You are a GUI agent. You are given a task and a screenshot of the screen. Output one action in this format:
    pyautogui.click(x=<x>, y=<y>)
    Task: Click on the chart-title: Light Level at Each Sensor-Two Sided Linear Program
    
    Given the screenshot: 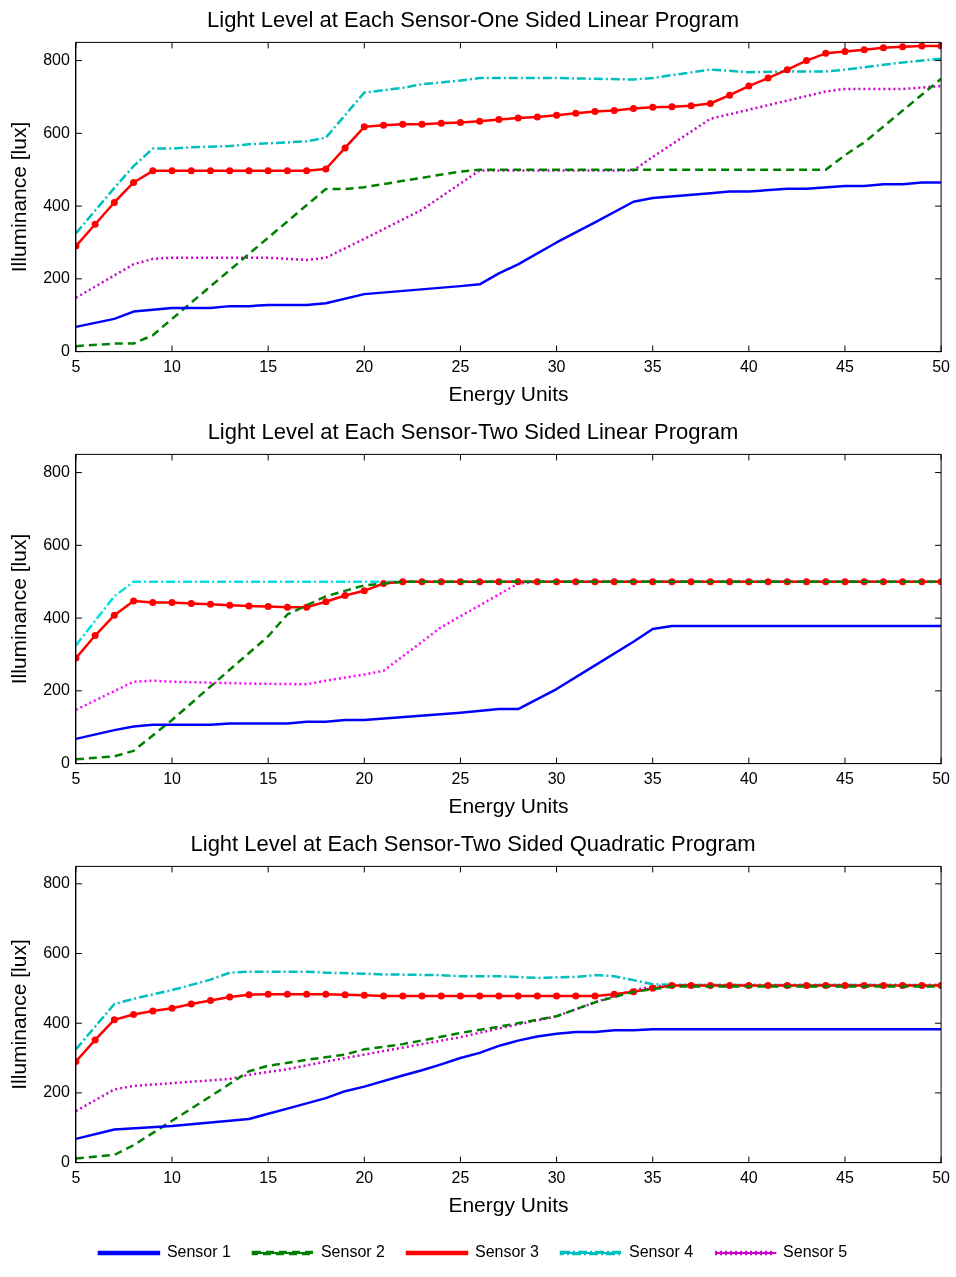 What is the action you would take?
    pyautogui.click(x=473, y=432)
    